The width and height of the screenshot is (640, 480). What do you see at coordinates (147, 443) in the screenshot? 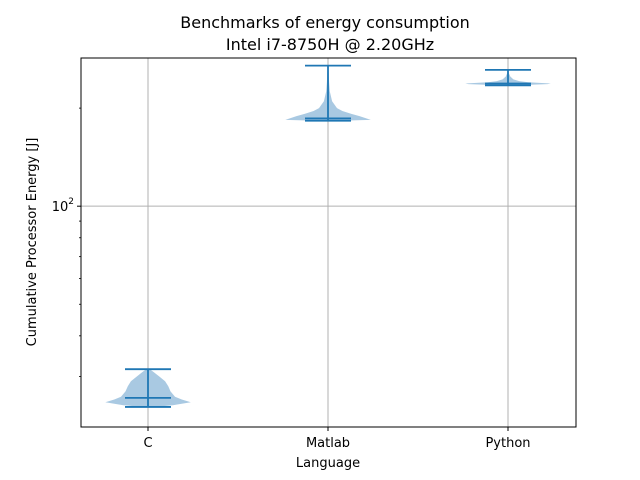
I see `x-tick-label: C` at bounding box center [147, 443].